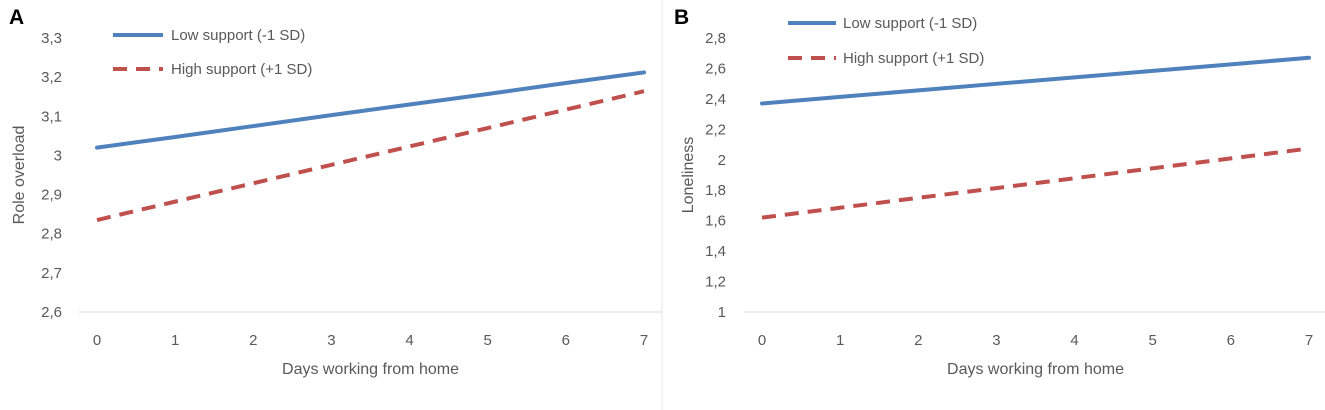  Describe the element at coordinates (715, 221) in the screenshot. I see `y-tick-label: 1,6` at that location.